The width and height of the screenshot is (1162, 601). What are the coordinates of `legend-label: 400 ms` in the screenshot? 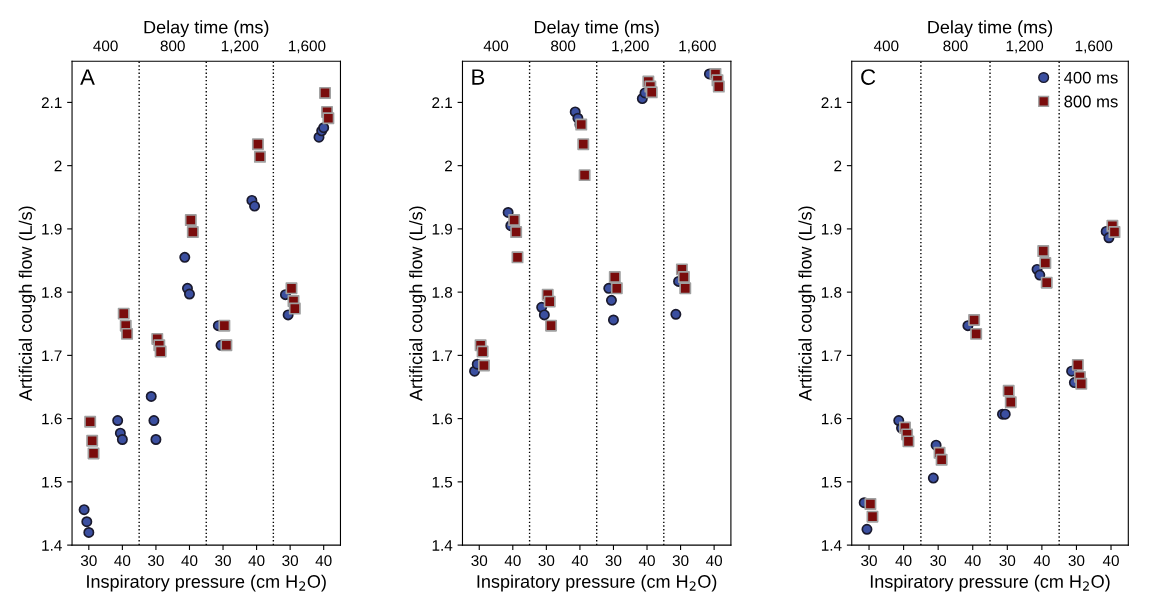 It's located at (1091, 77).